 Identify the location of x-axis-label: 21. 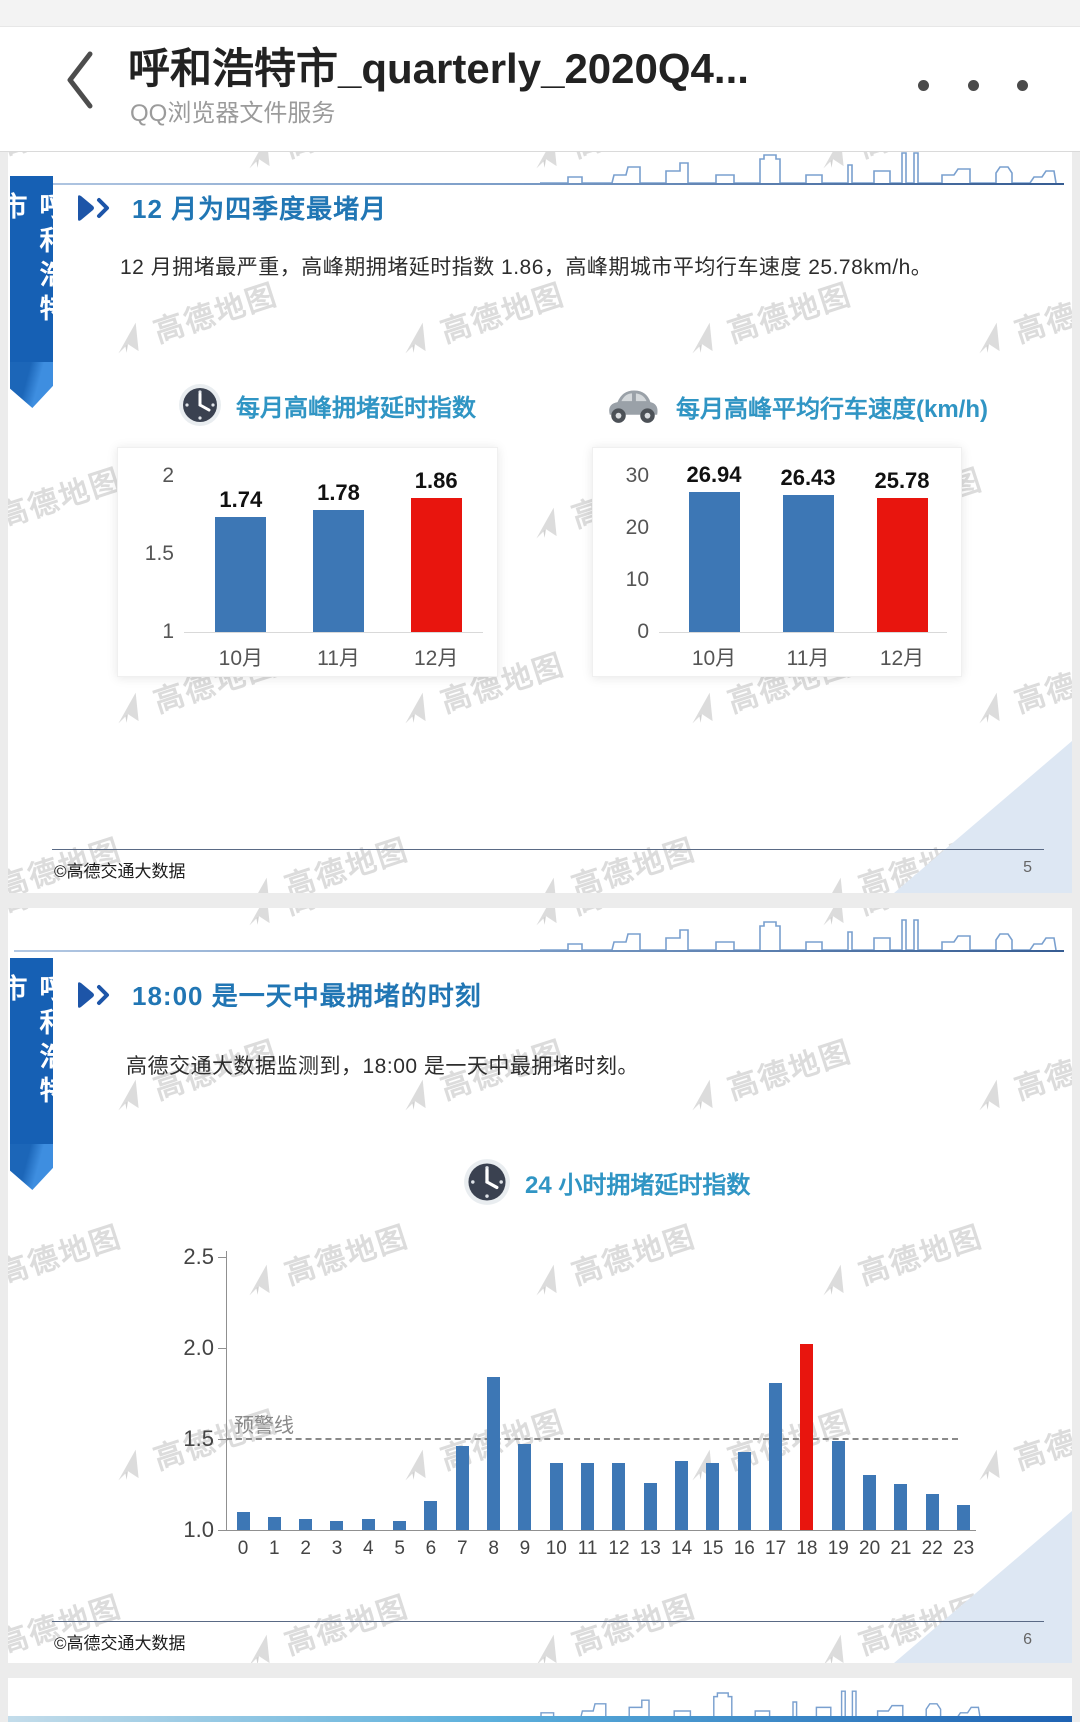
(901, 1548).